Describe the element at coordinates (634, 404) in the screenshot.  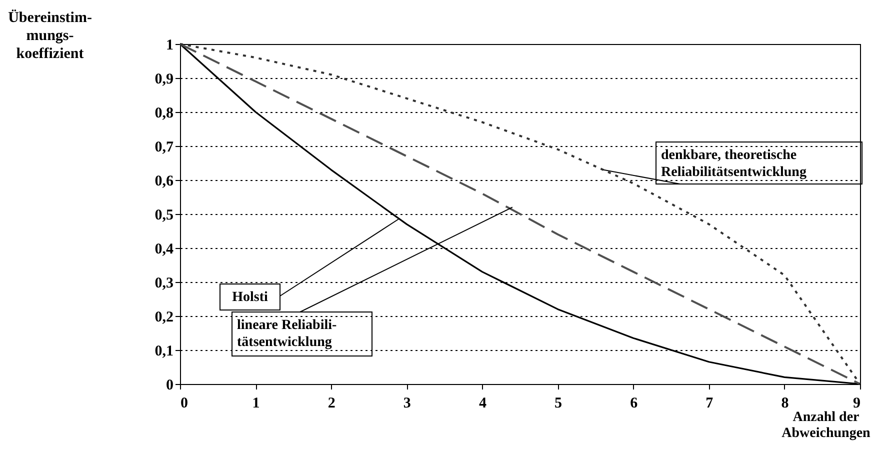
I see `x-tick-label: 6` at that location.